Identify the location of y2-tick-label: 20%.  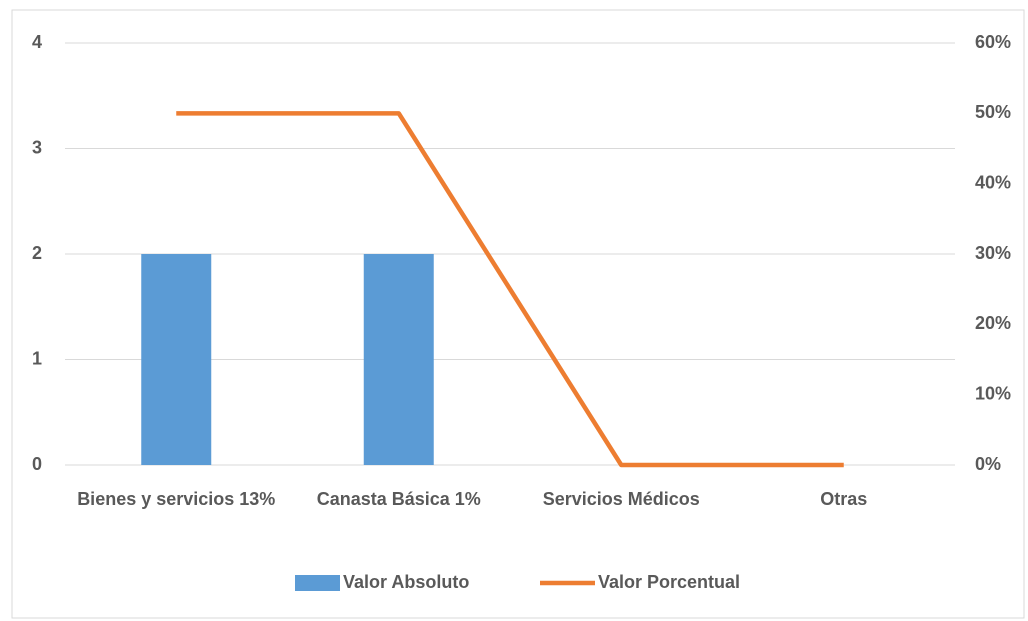
(993, 323).